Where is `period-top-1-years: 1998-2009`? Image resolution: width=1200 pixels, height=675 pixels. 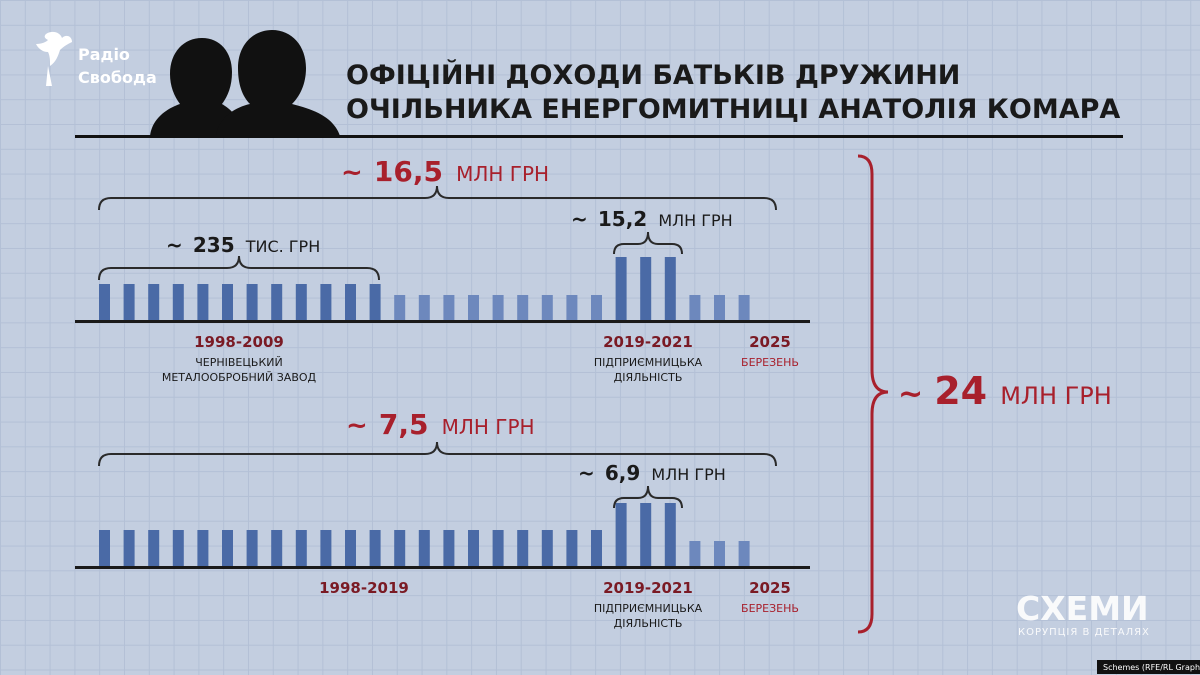
period-top-1-years: 1998-2009 is located at coordinates (239, 342).